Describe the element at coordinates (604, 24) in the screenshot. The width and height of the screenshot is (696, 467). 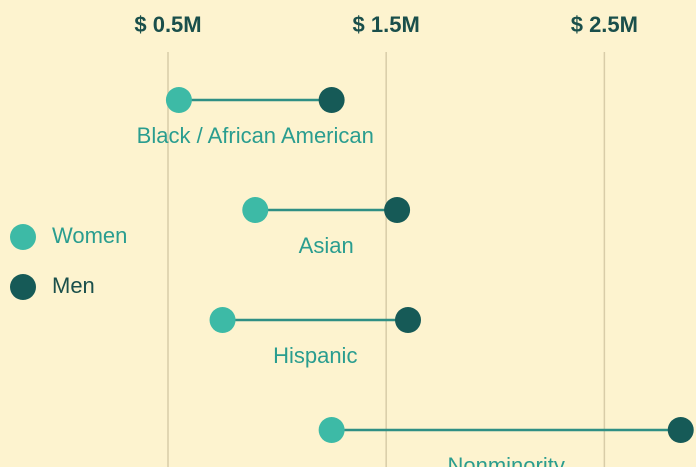
I see `x-tick-label: $ 2.5M` at that location.